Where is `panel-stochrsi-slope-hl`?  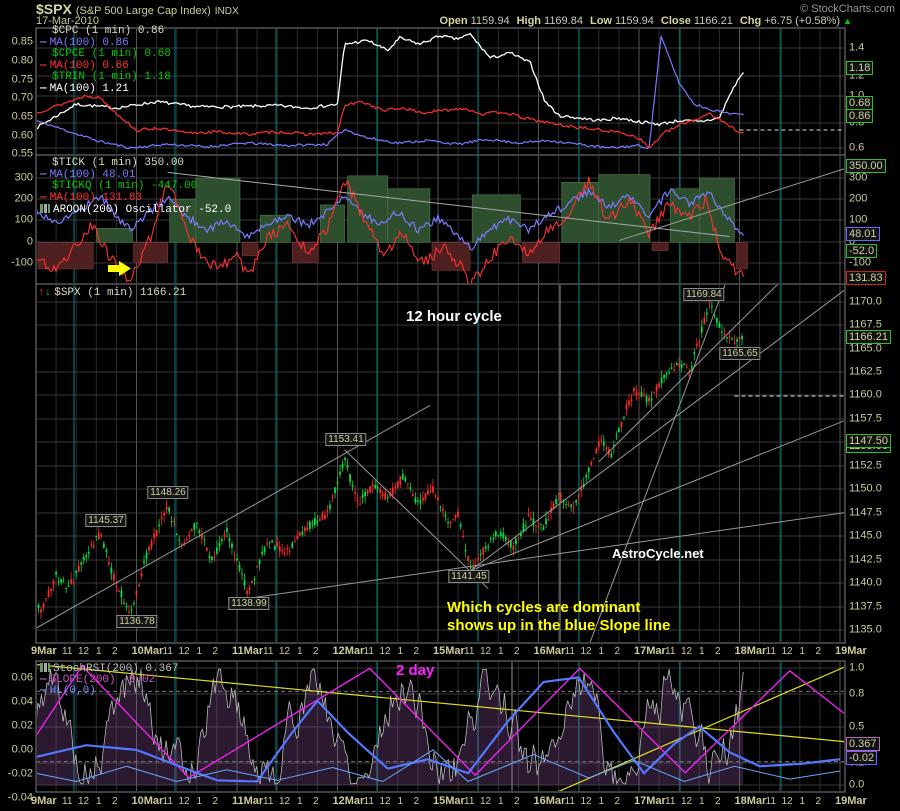 panel-stochrsi-slope-hl is located at coordinates (440, 726).